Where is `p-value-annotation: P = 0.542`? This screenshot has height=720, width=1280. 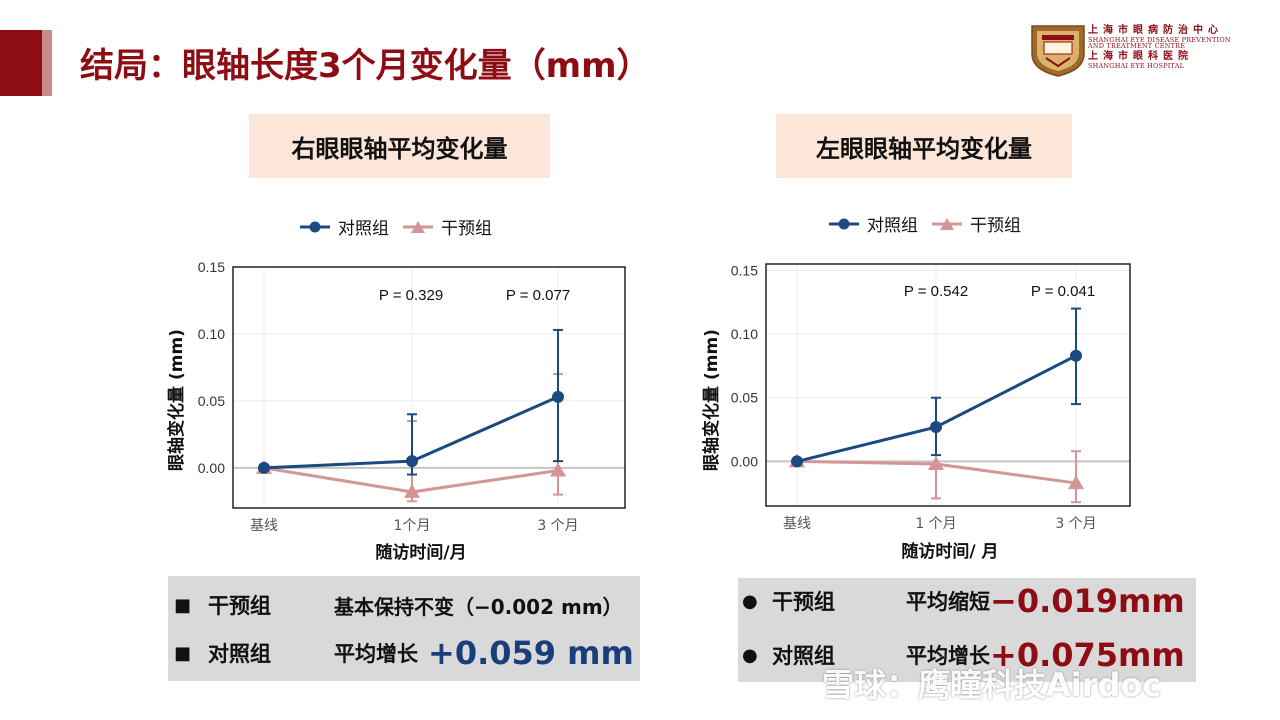 p-value-annotation: P = 0.542 is located at coordinates (936, 291).